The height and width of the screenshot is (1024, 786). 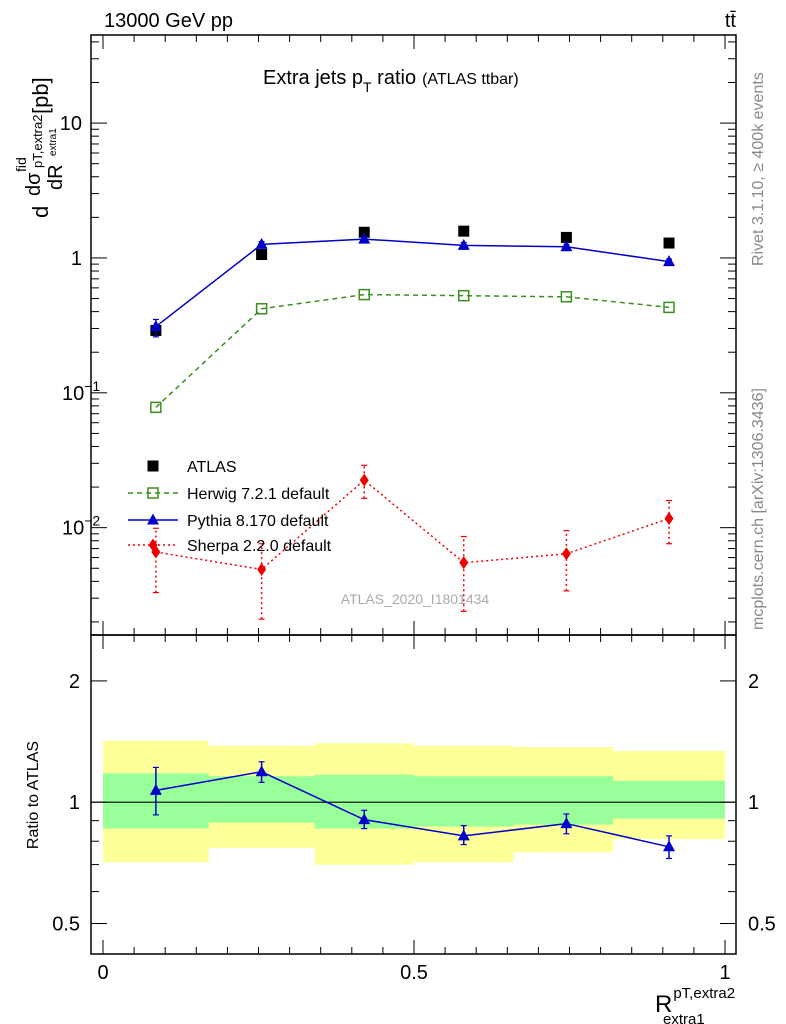 I want to click on x-tick-label: 0, so click(x=102, y=973).